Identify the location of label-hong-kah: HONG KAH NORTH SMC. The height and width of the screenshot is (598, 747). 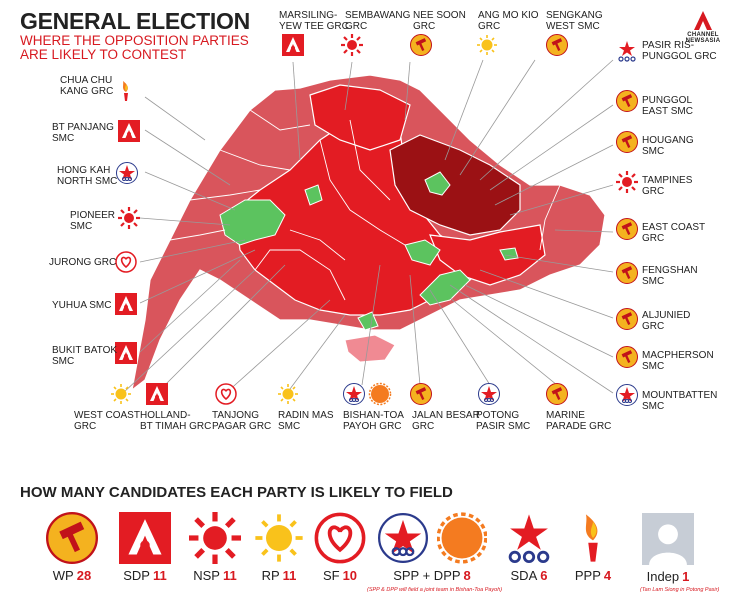
(87, 176).